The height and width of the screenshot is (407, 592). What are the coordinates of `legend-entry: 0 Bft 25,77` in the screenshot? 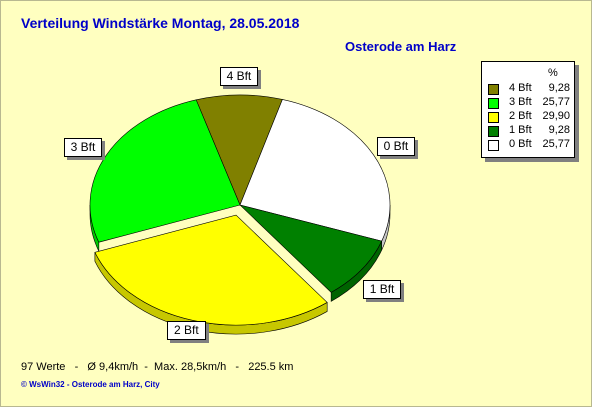 It's located at (529, 144).